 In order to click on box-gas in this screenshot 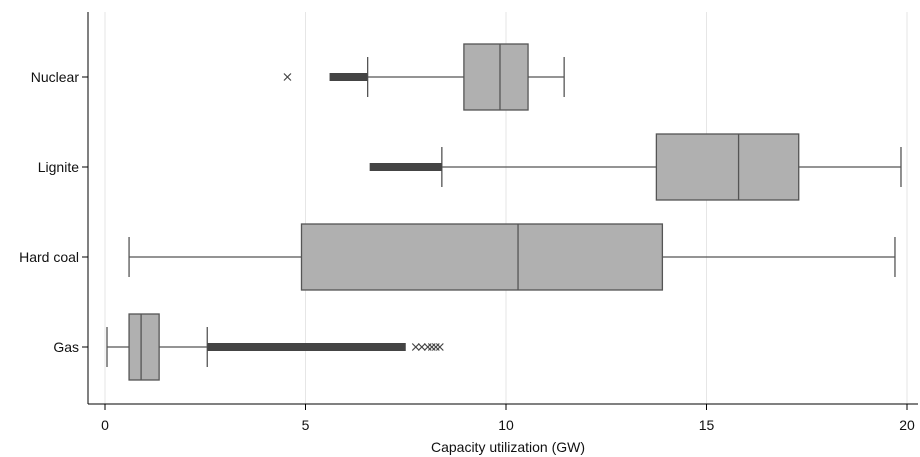, I will do `click(275, 347)`.